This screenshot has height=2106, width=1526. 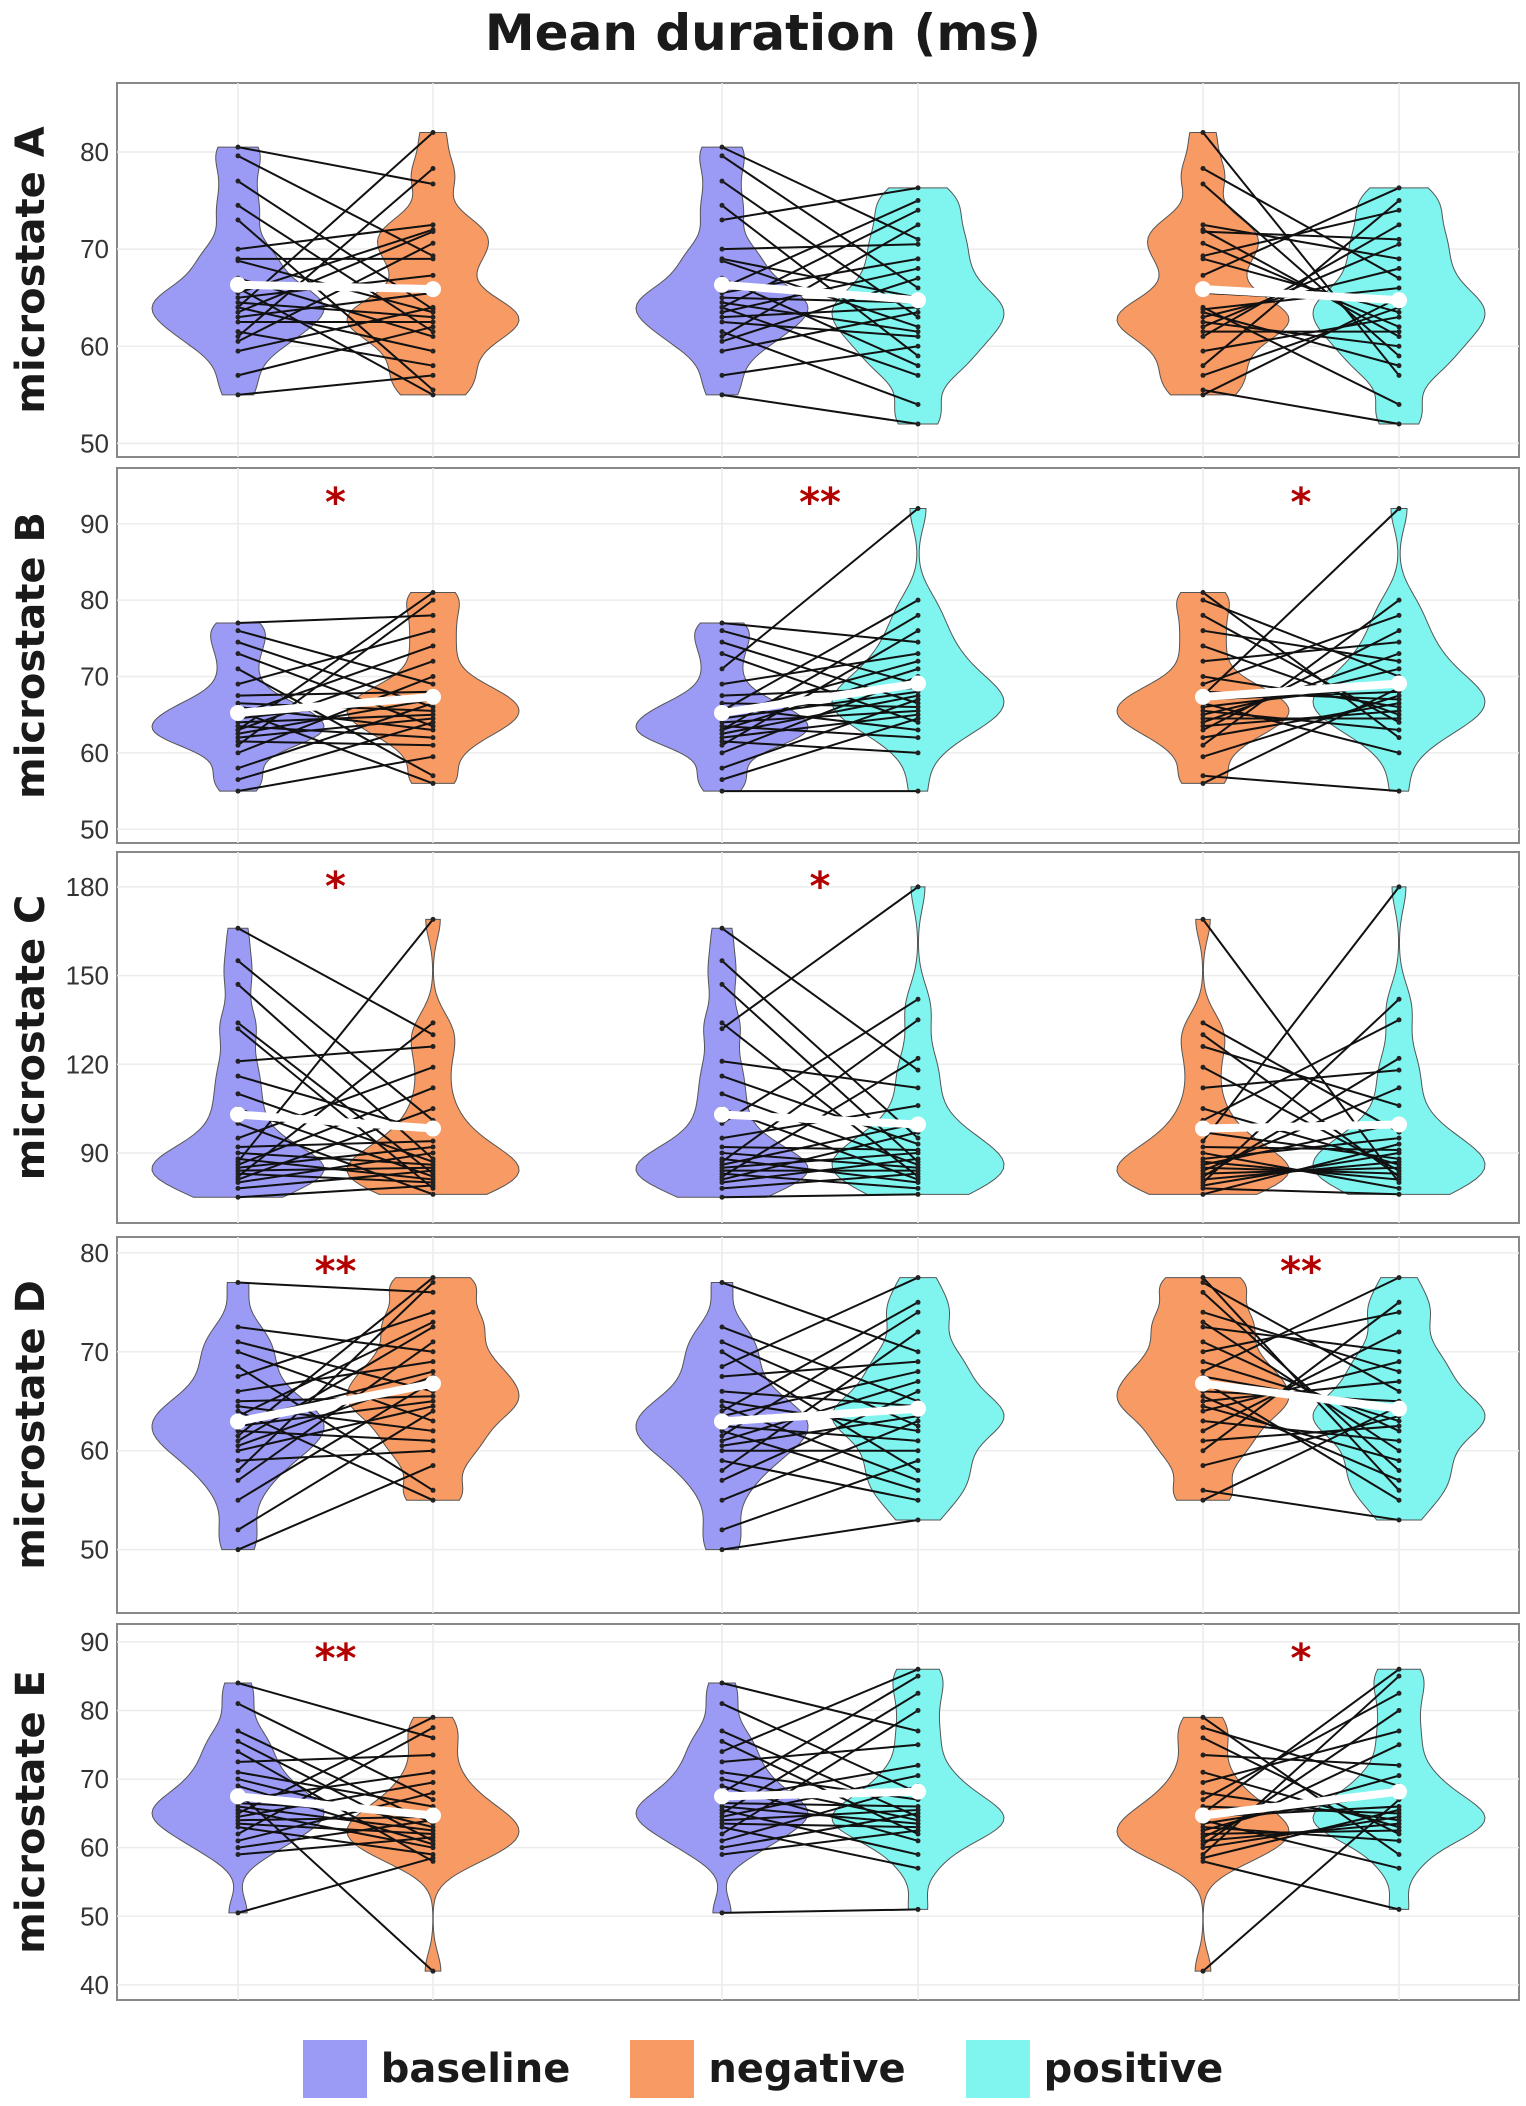 I want to click on legend-item-baseline: baseline, so click(x=436, y=2069).